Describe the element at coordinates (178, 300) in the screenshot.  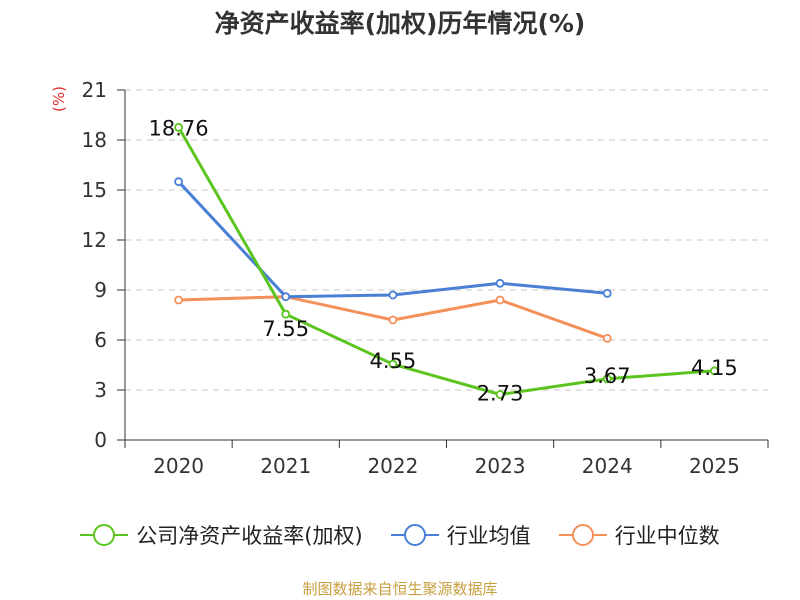
I see `point-s2-2020` at that location.